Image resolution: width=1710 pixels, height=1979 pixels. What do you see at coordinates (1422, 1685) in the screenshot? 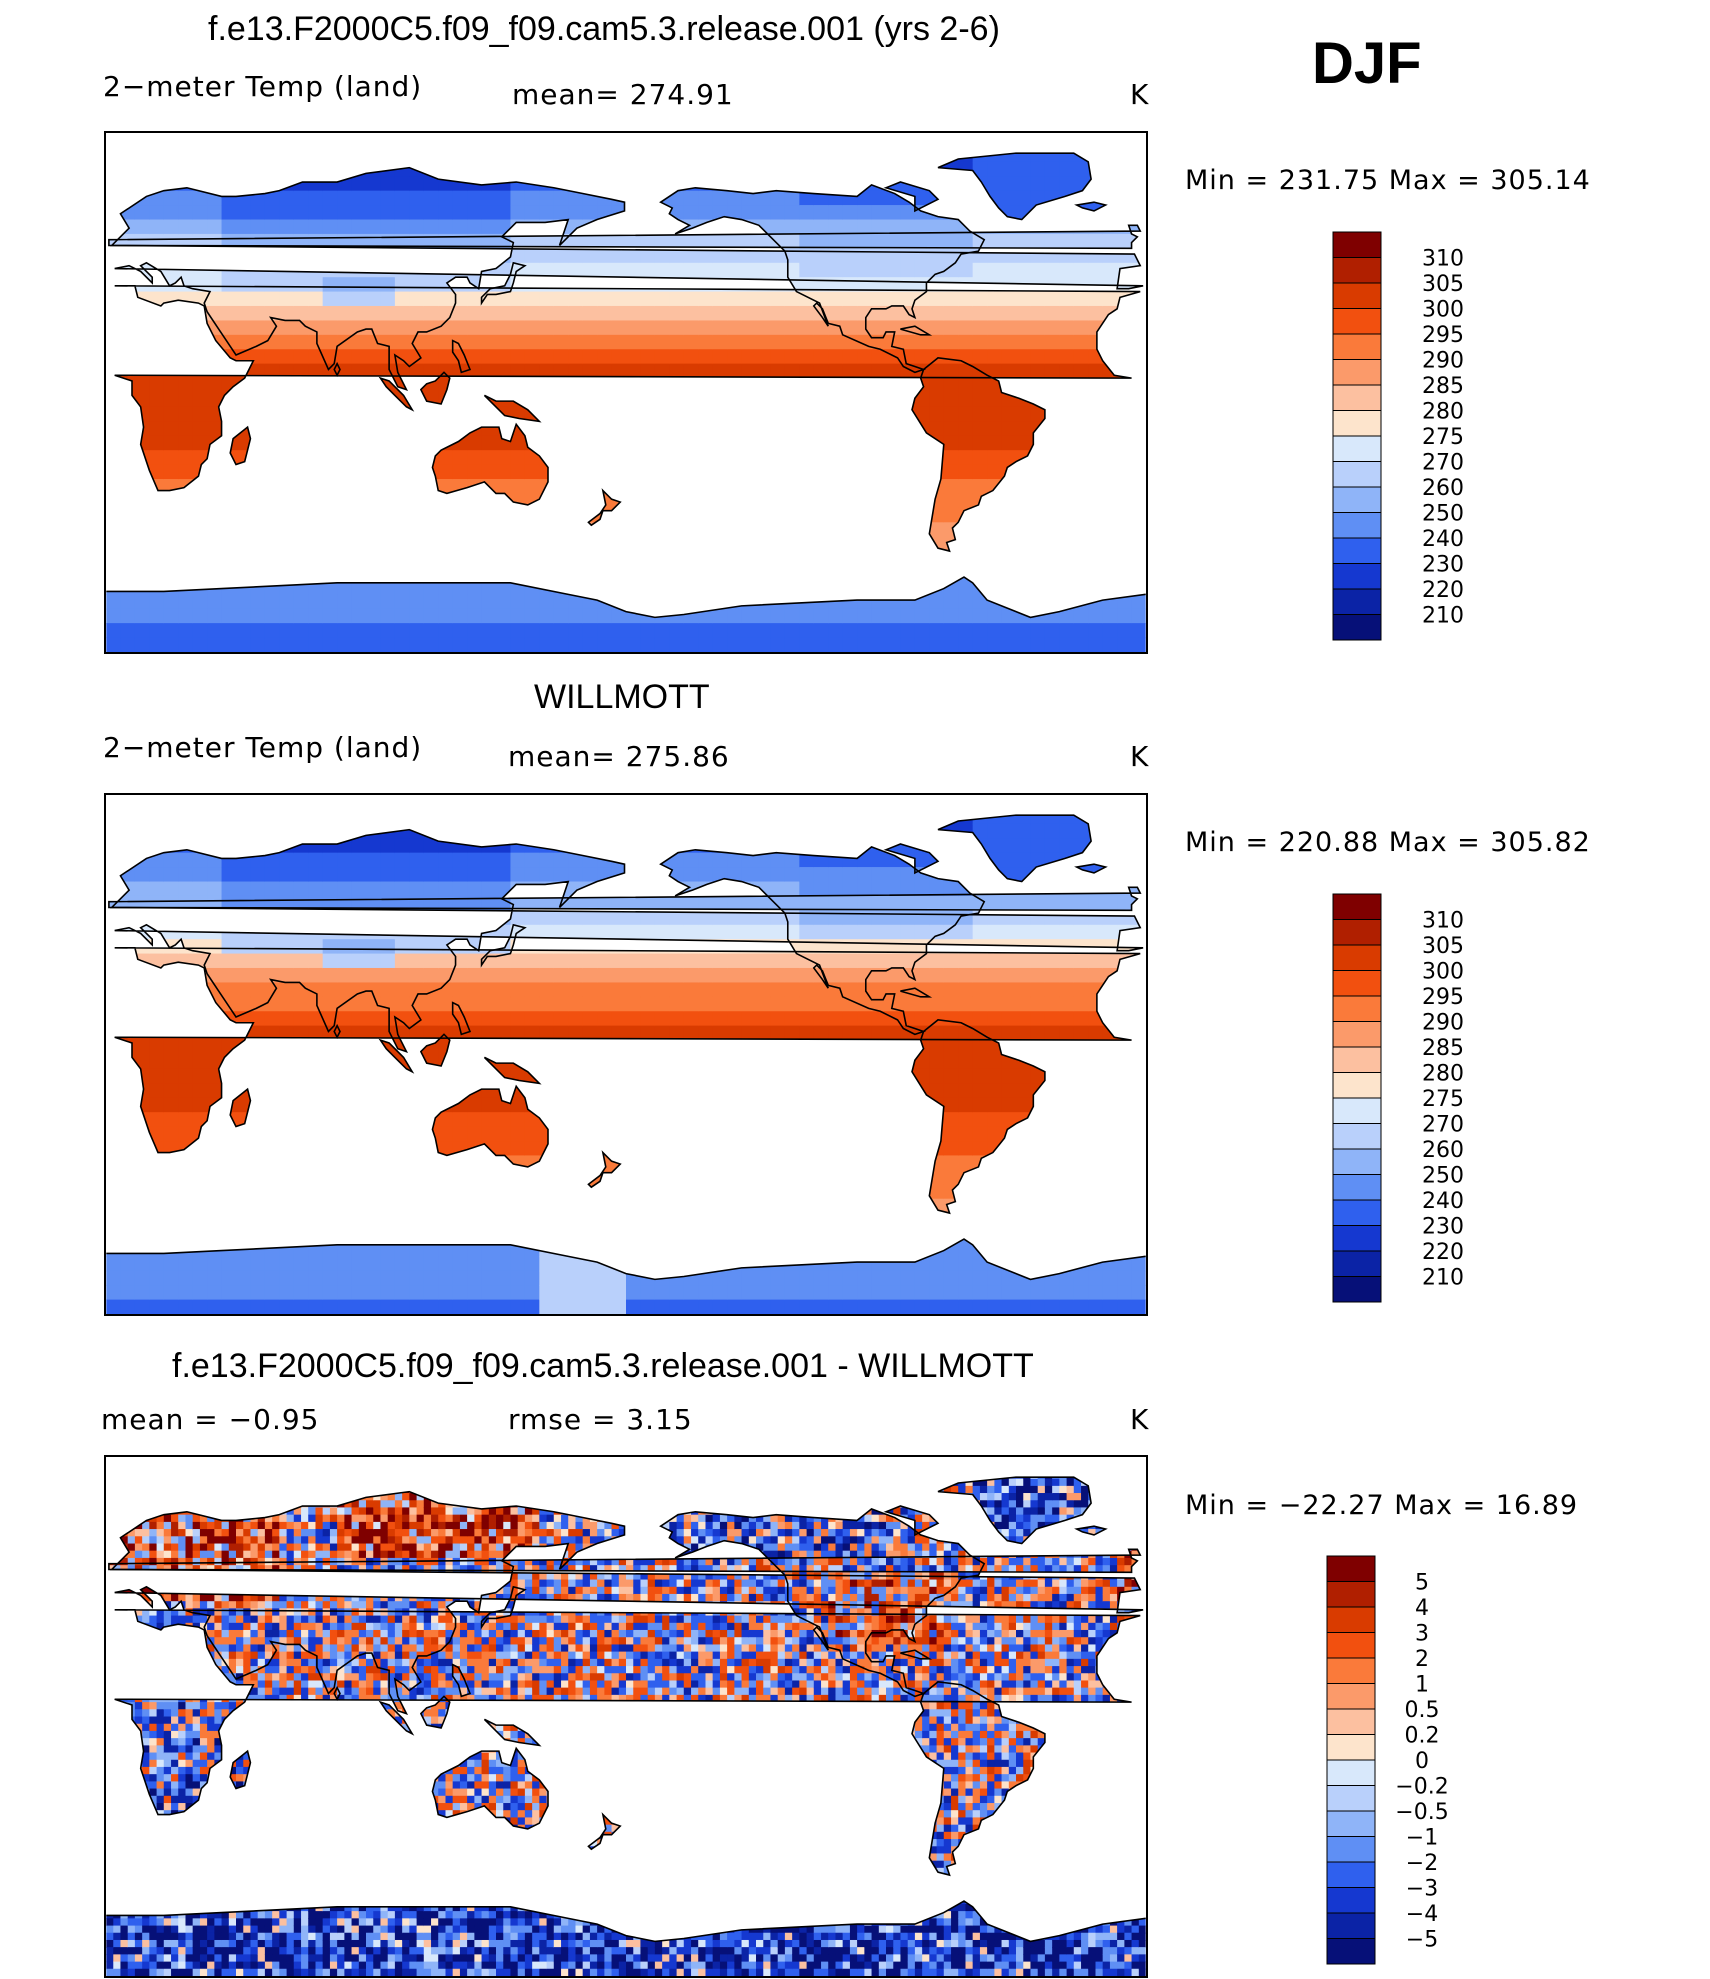
I see `colorbar-tick-label: 1` at bounding box center [1422, 1685].